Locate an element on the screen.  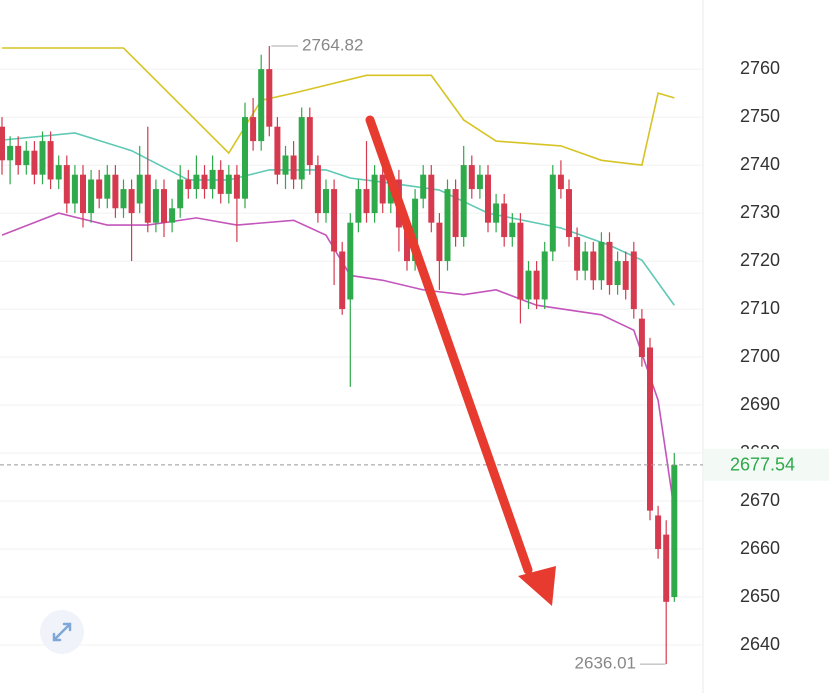
high-label: 2764.82 is located at coordinates (332, 44).